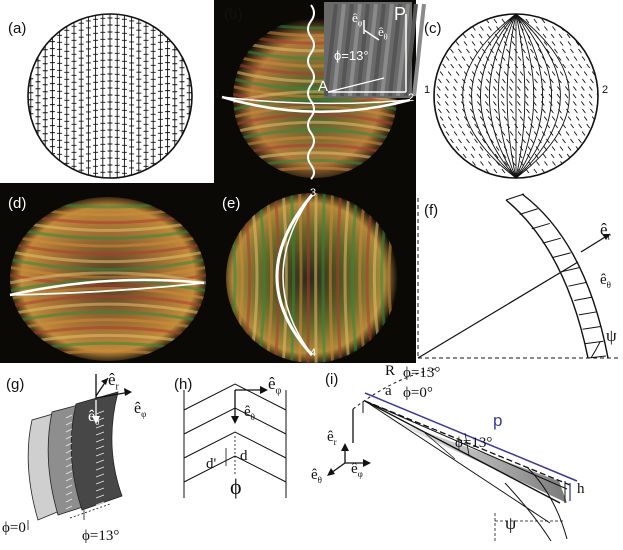 This screenshot has width=623, height=550. I want to click on panel-h-d-prime: d', so click(211, 464).